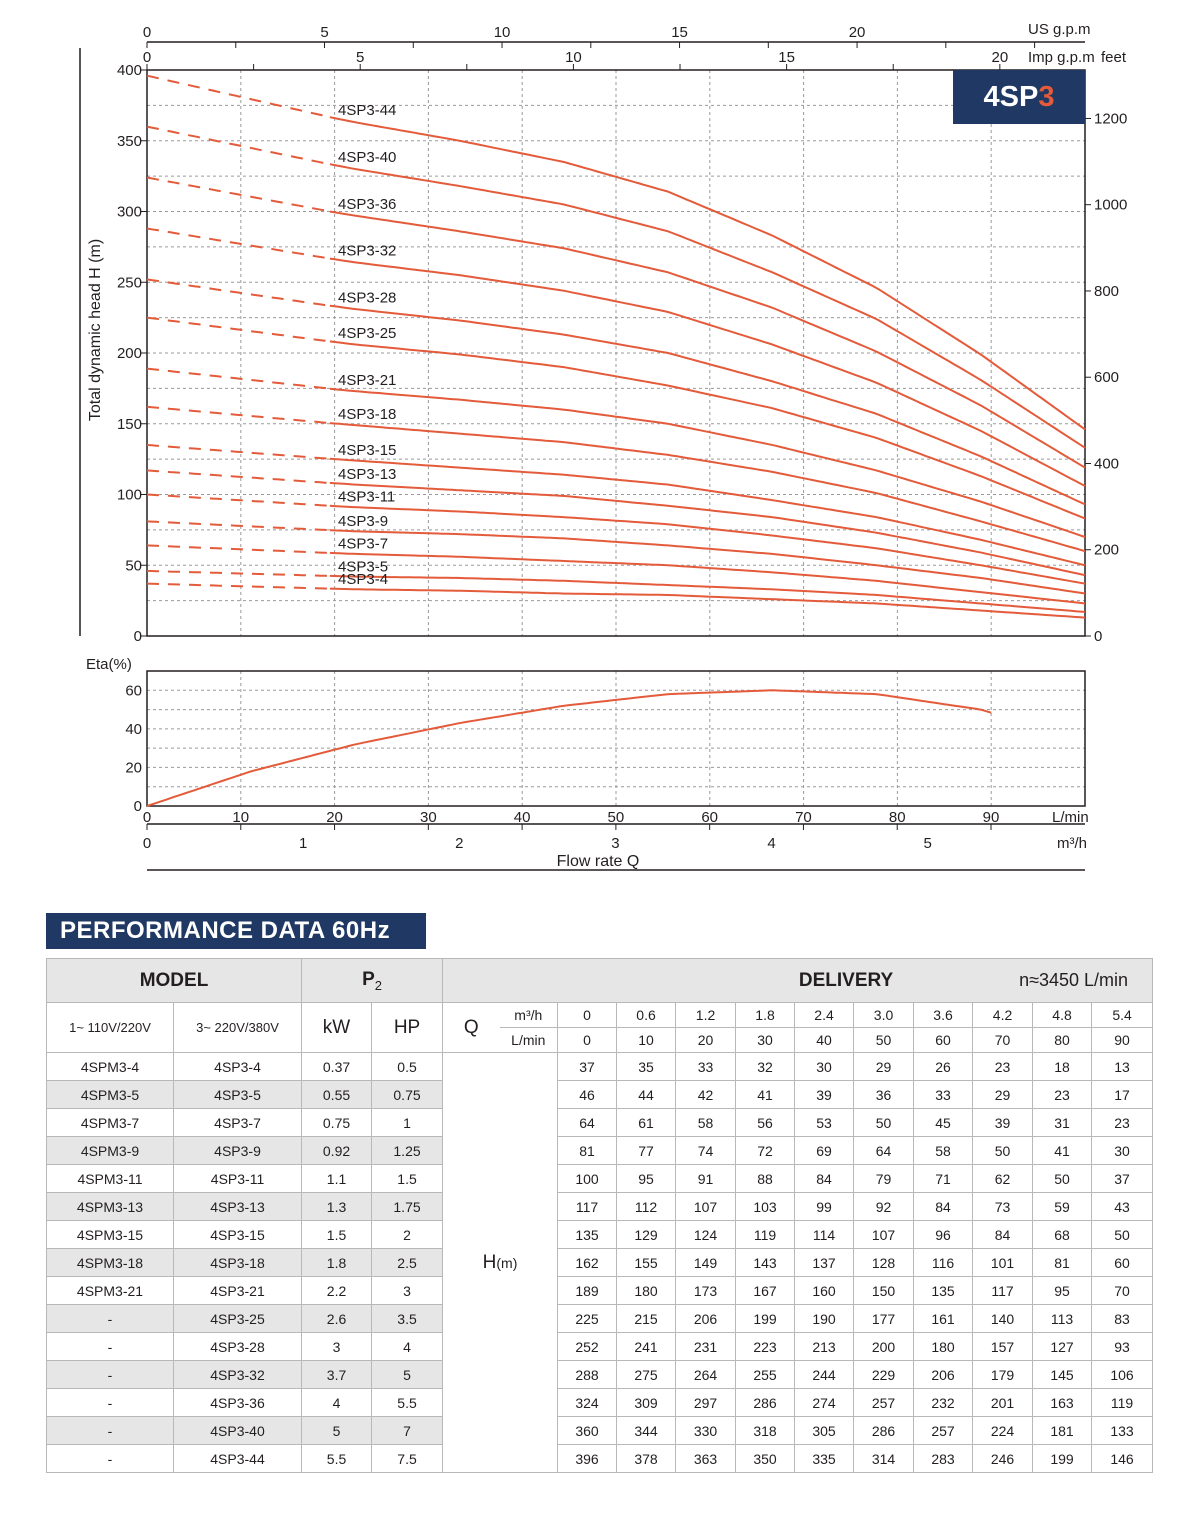 The width and height of the screenshot is (1200, 1532). Describe the element at coordinates (109, 664) in the screenshot. I see `eta-label: Eta(%)` at that location.